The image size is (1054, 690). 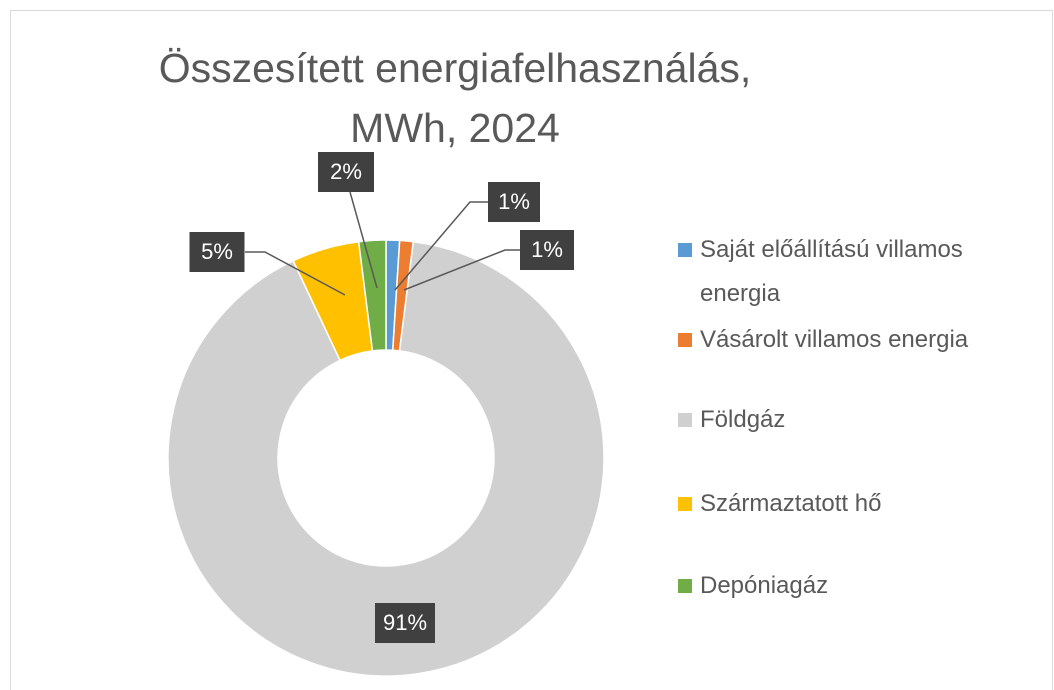 What do you see at coordinates (791, 503) in the screenshot?
I see `legend-label: Származtatott hő` at bounding box center [791, 503].